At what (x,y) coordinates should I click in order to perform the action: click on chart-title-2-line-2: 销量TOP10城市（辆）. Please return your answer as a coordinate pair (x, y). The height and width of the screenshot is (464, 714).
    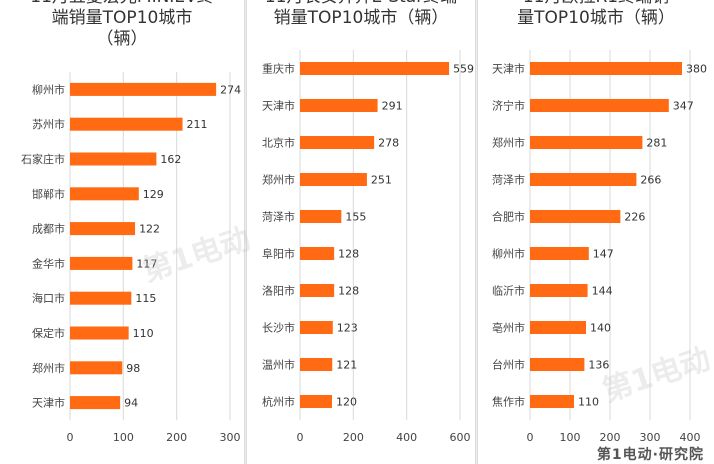
    Looking at the image, I should click on (361, 18).